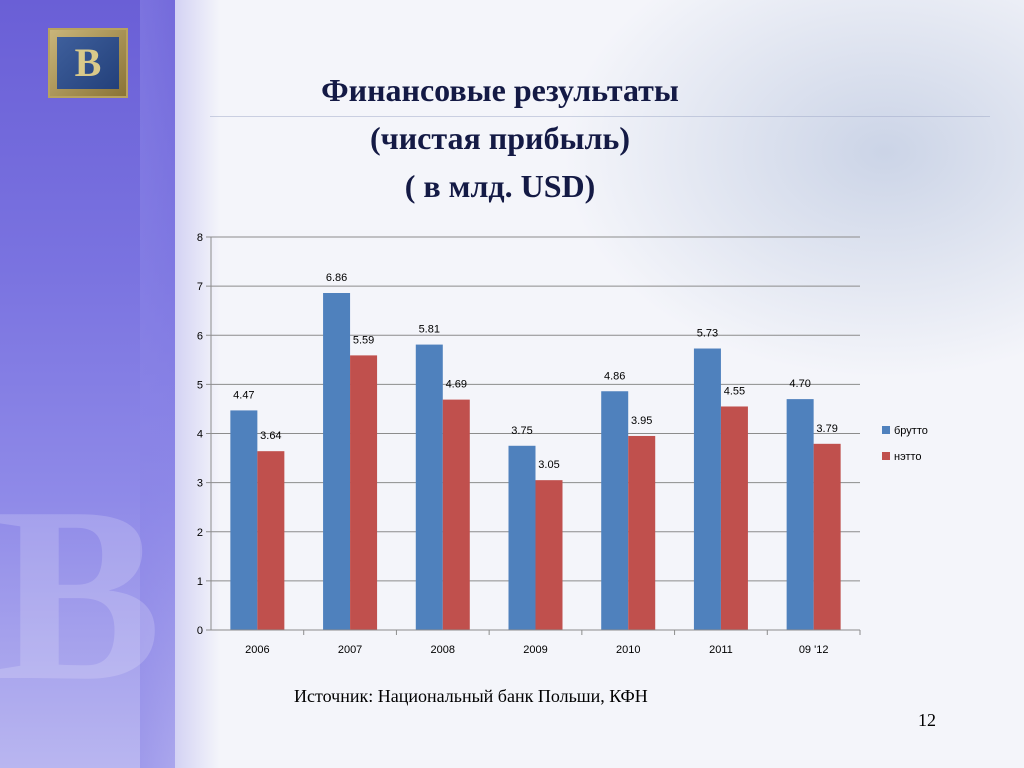 This screenshot has height=768, width=1024. I want to click on title-line-1: Финансовые результаты, so click(500, 90).